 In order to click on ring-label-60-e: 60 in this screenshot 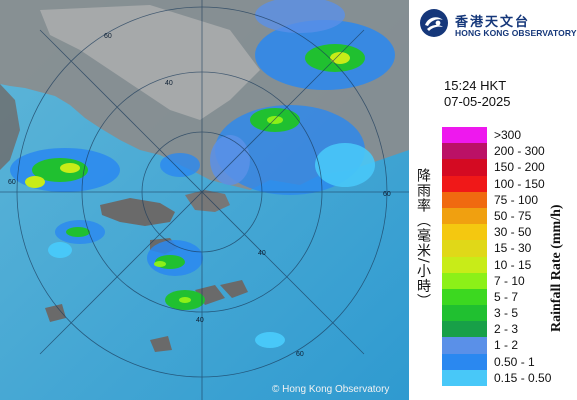, I will do `click(387, 194)`.